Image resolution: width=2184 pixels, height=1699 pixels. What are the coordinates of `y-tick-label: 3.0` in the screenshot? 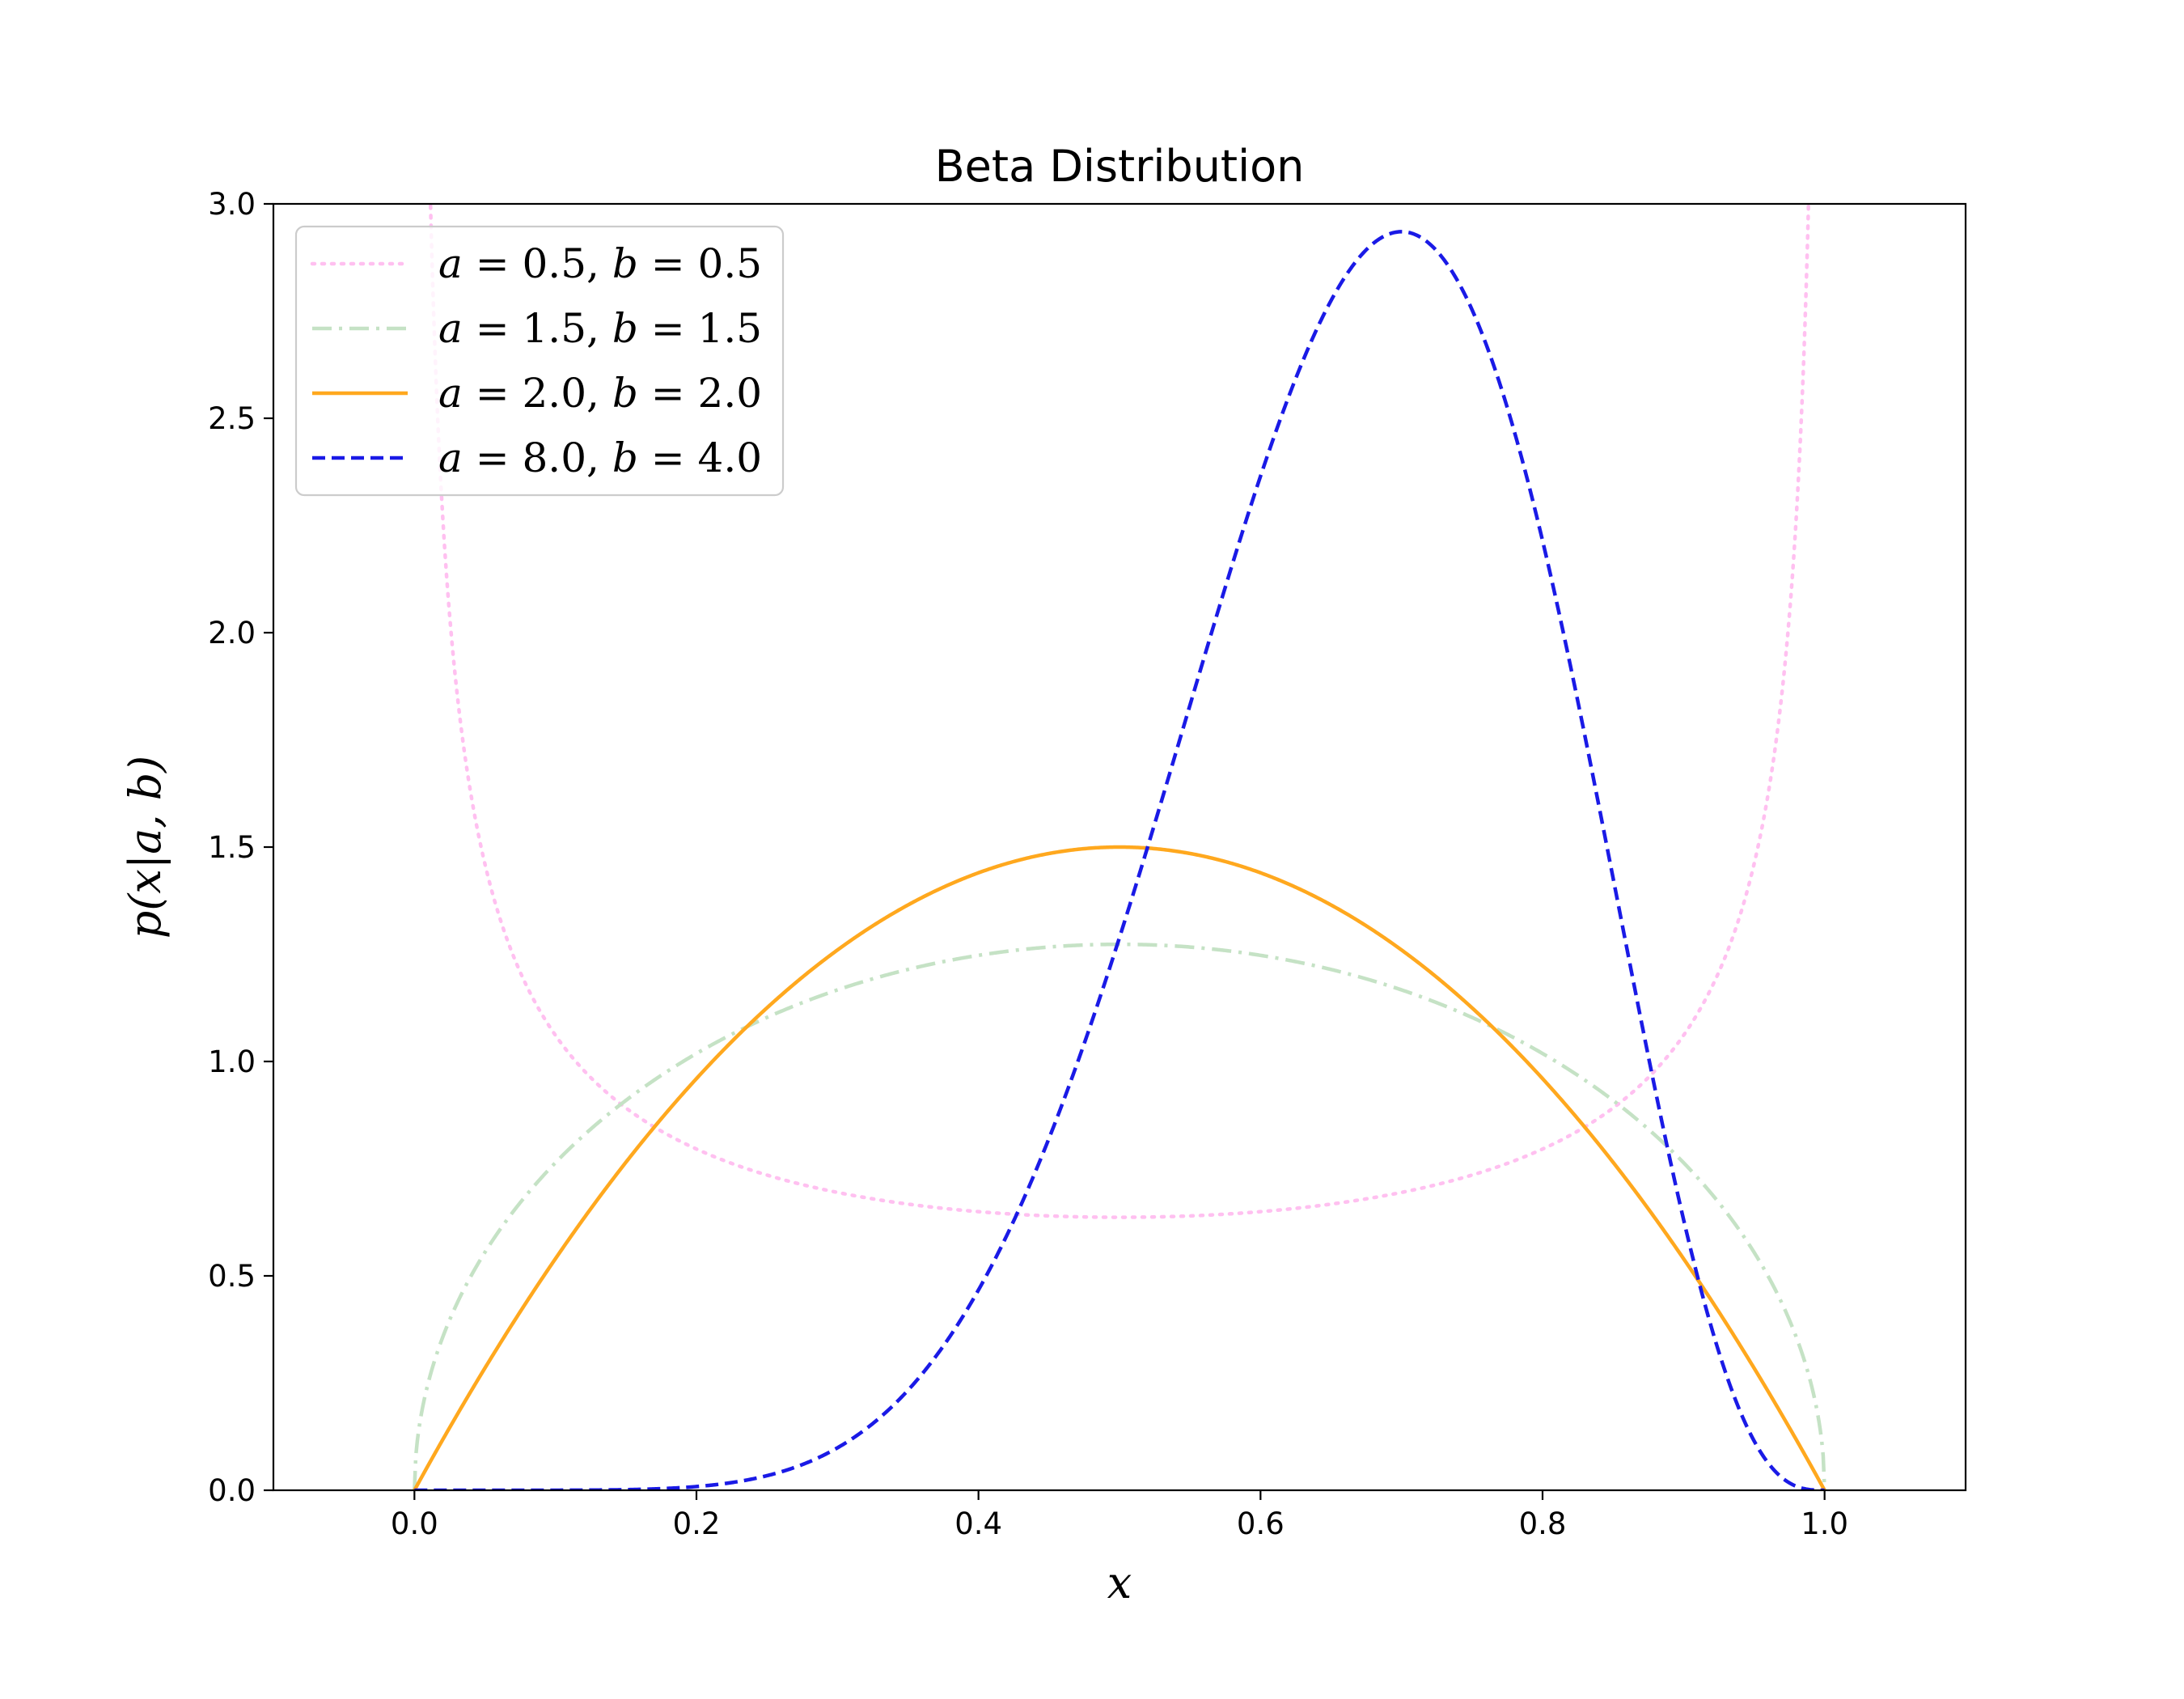 It's located at (232, 204).